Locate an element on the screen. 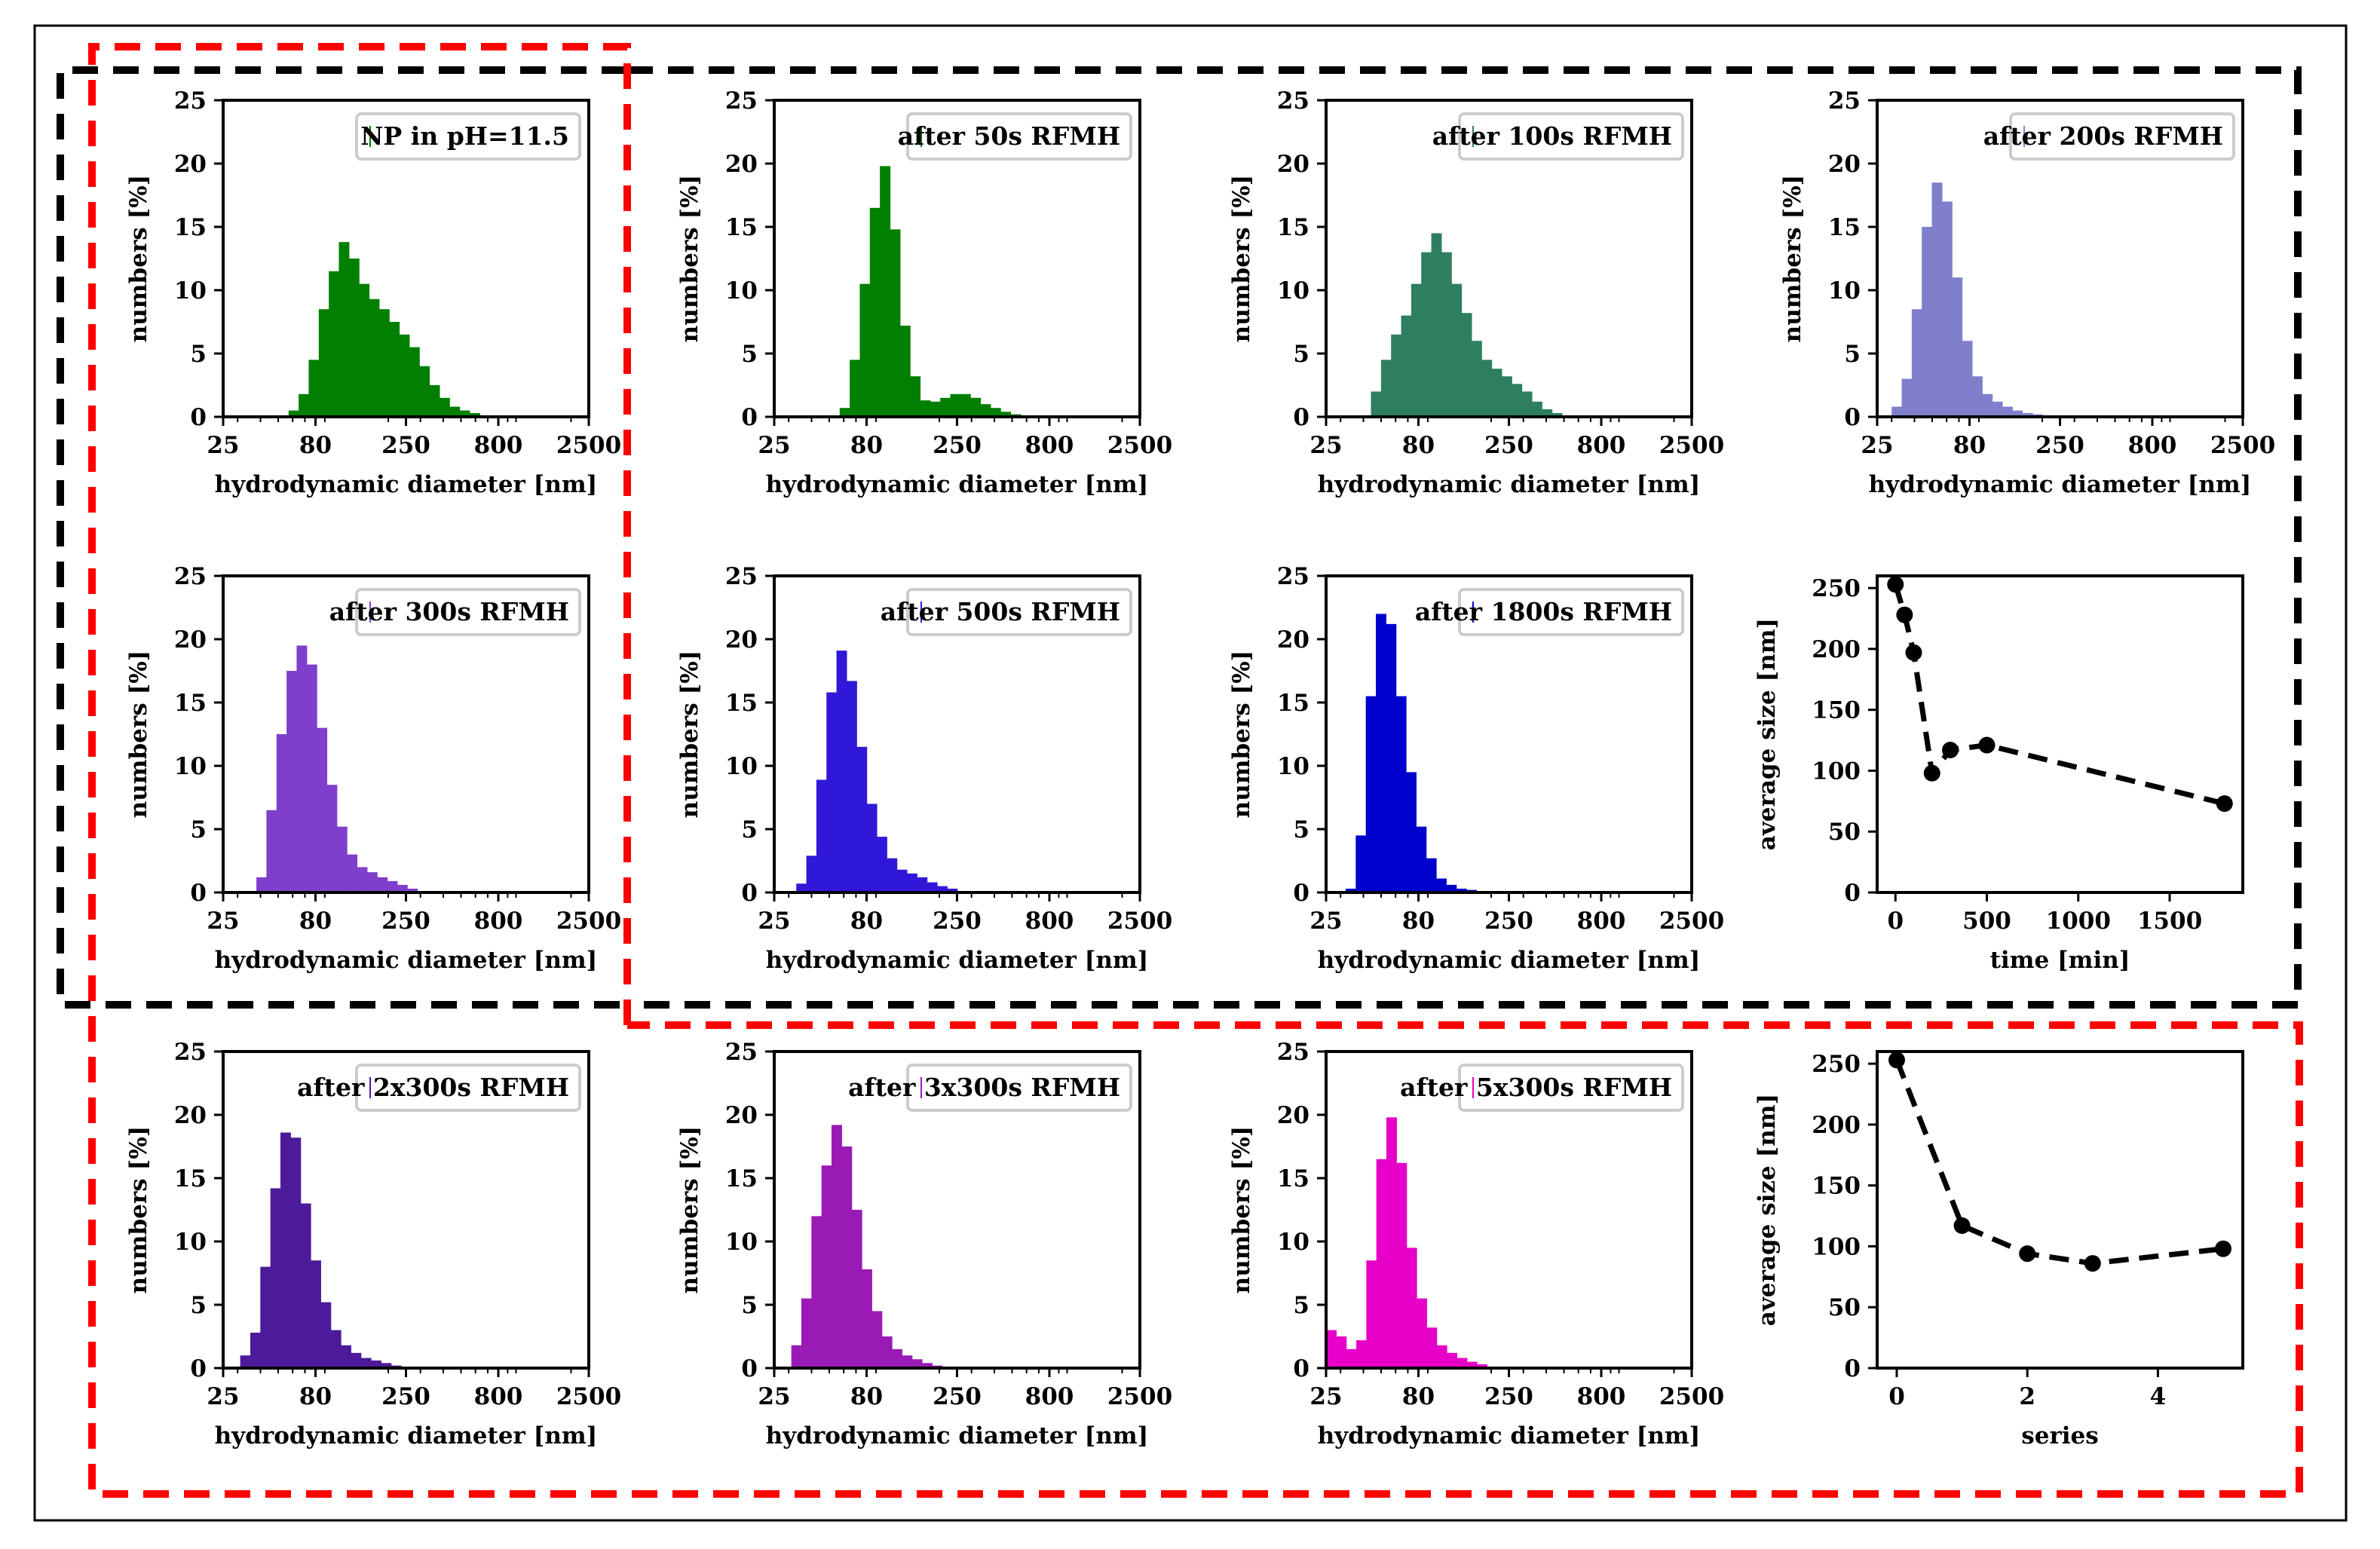 Image resolution: width=2380 pixels, height=1549 pixels. legend-label: after 500s RFMH is located at coordinates (1000, 611).